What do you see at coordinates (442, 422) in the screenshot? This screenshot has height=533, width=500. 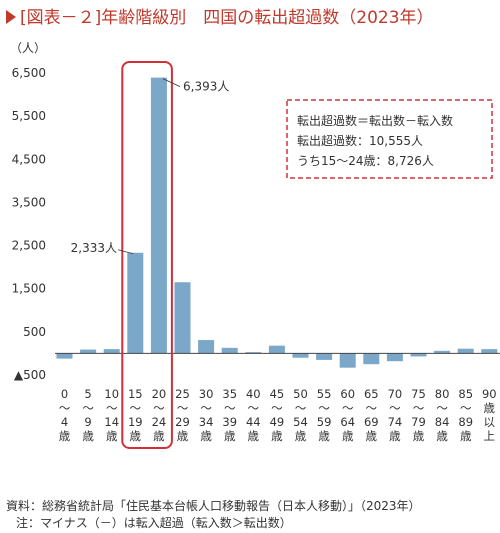 I see `x-tick-label: 84` at bounding box center [442, 422].